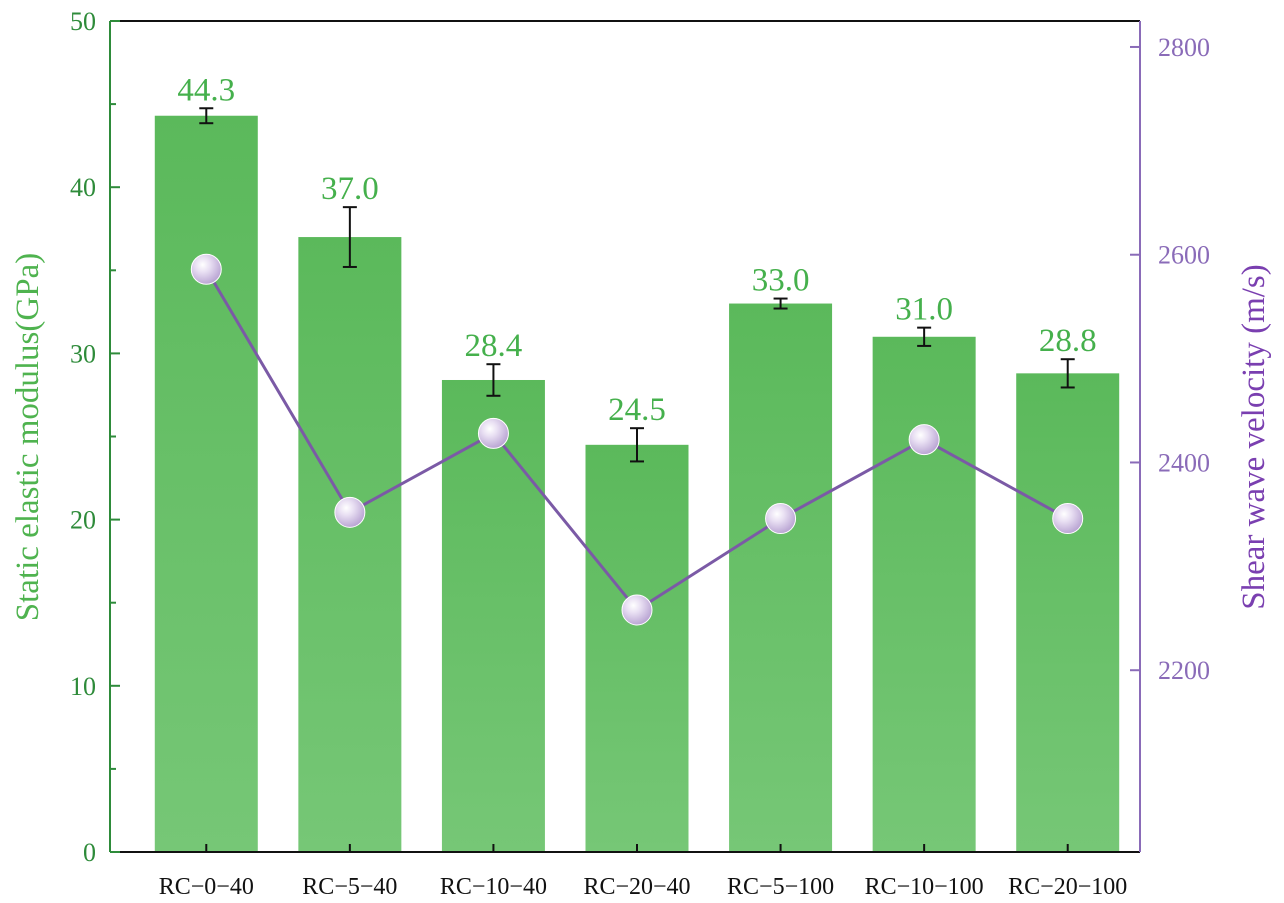  What do you see at coordinates (206, 90) in the screenshot?
I see `bar-value-label: 44.3` at bounding box center [206, 90].